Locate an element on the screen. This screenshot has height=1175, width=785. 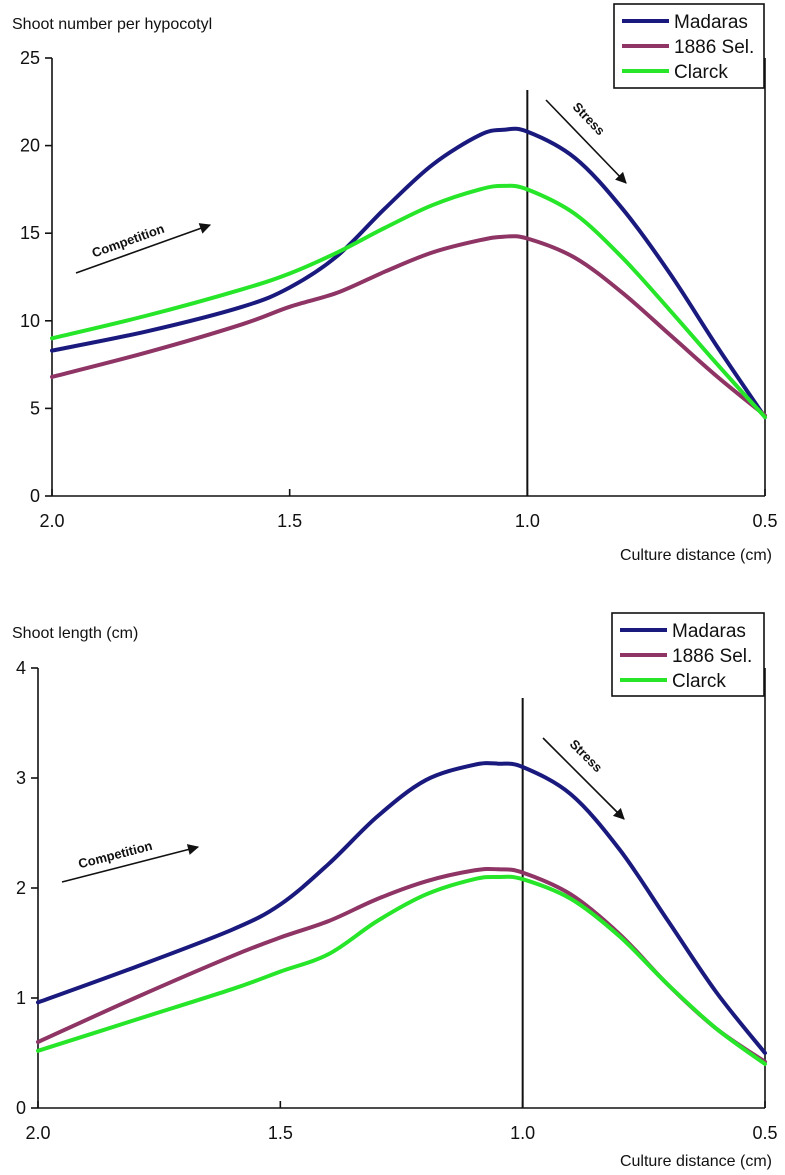
y-axis-label: Shoot length (cm) is located at coordinates (75, 633).